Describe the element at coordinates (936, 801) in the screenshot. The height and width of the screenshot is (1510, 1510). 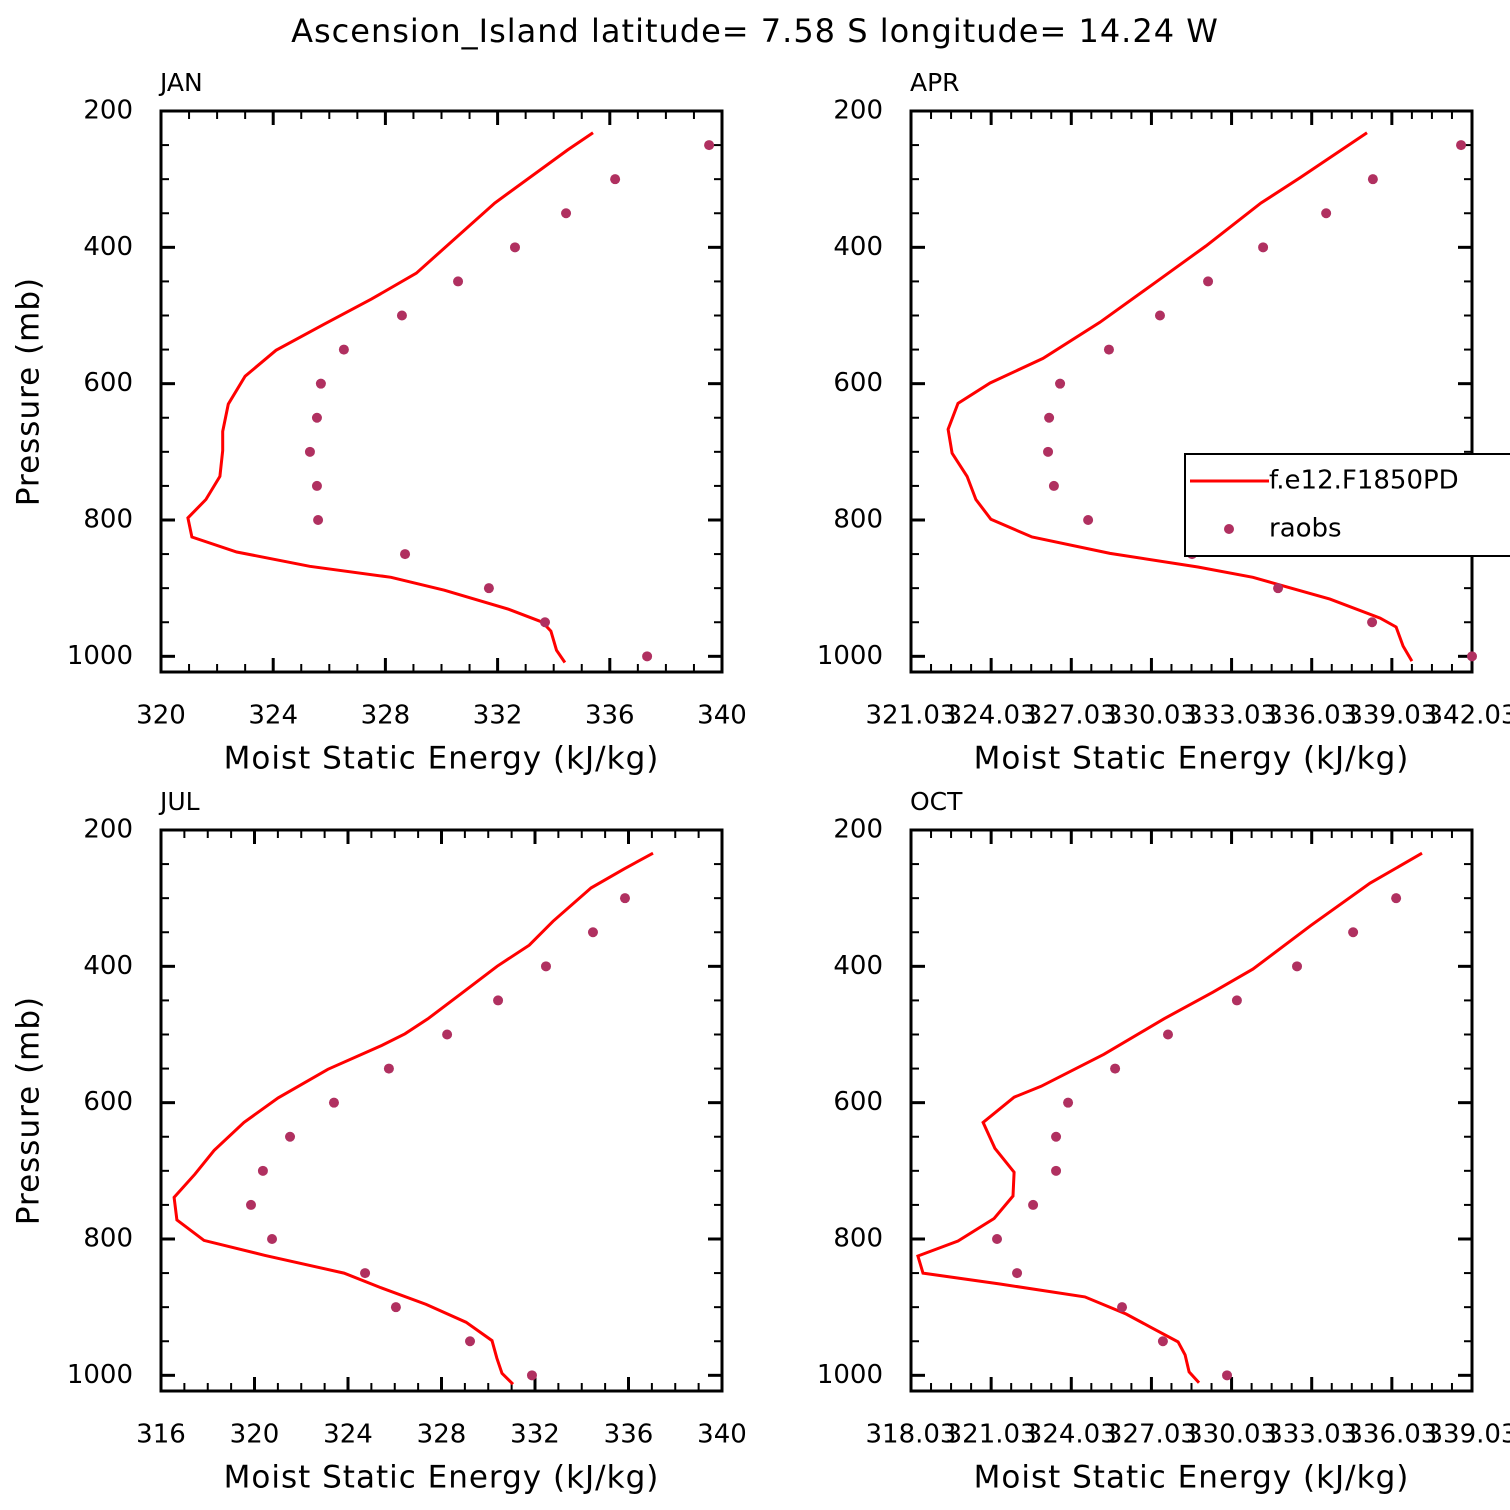
I see `panel-title: OCT` at that location.